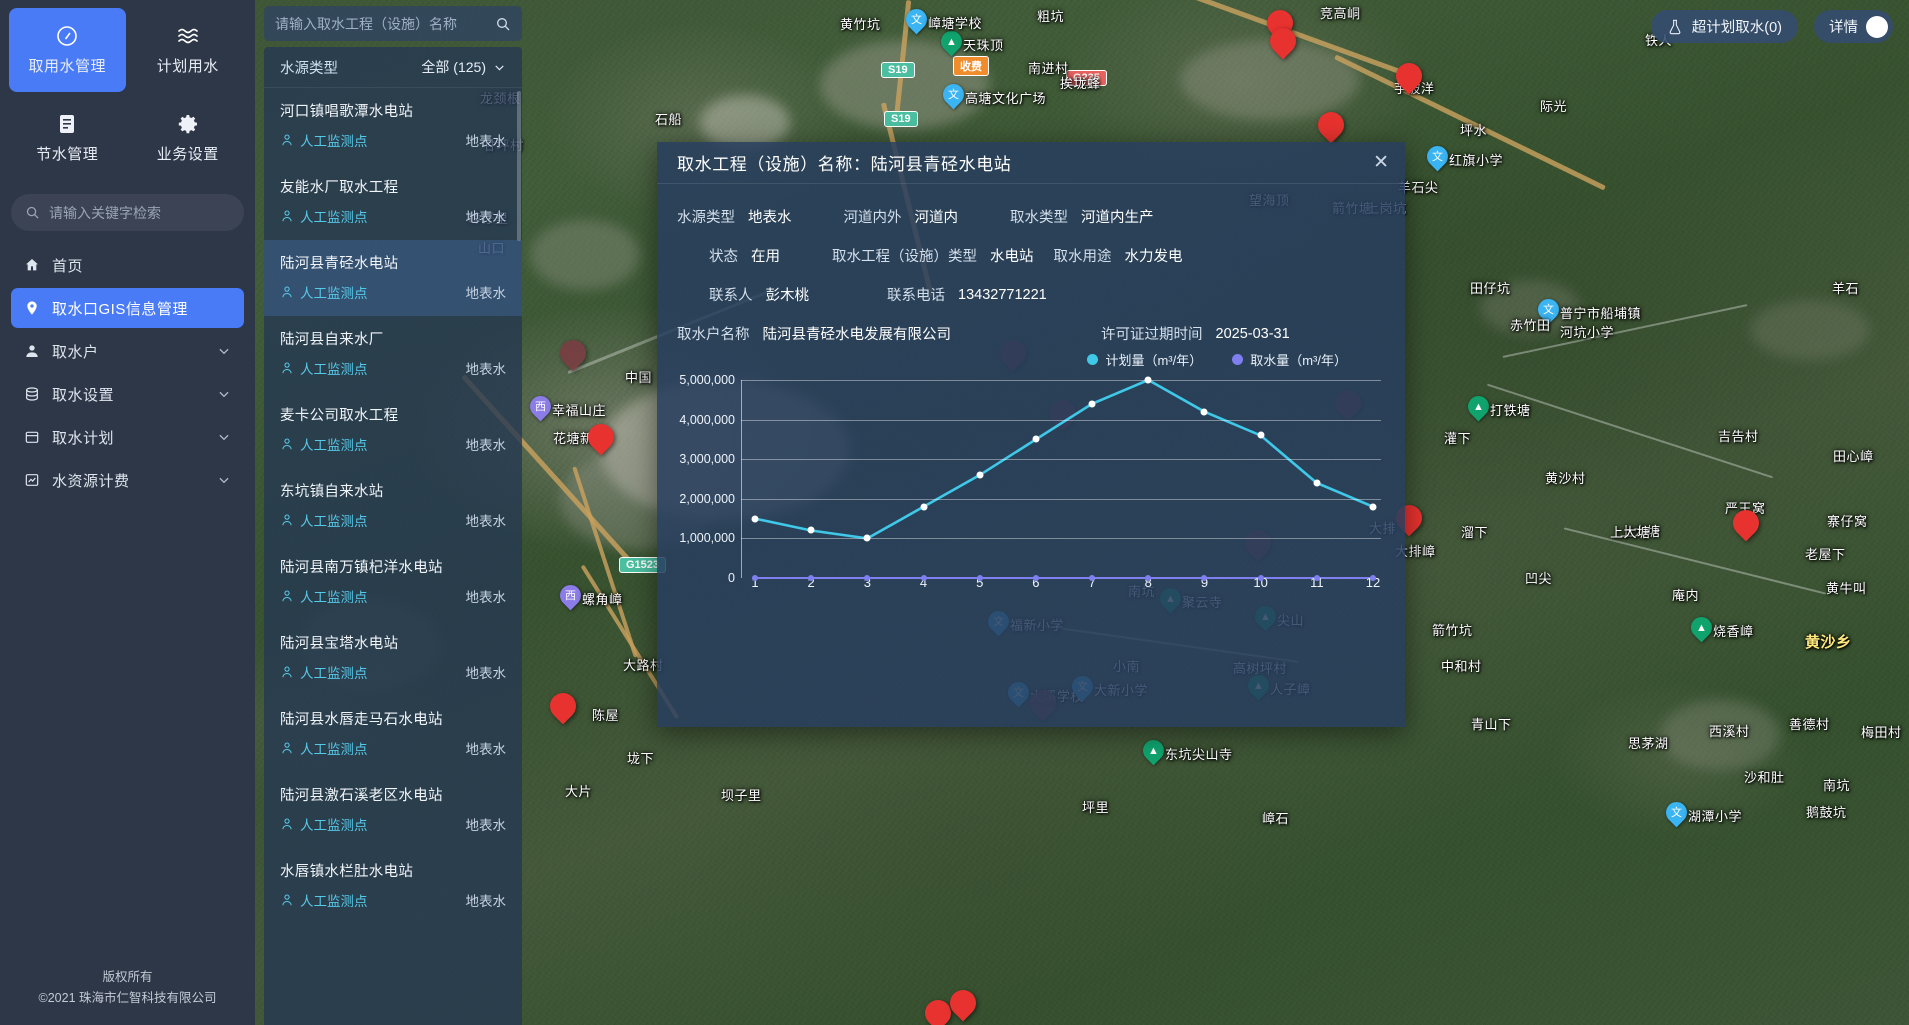 The height and width of the screenshot is (1025, 1909). I want to click on module-business-settings: 业务设置, so click(188, 138).